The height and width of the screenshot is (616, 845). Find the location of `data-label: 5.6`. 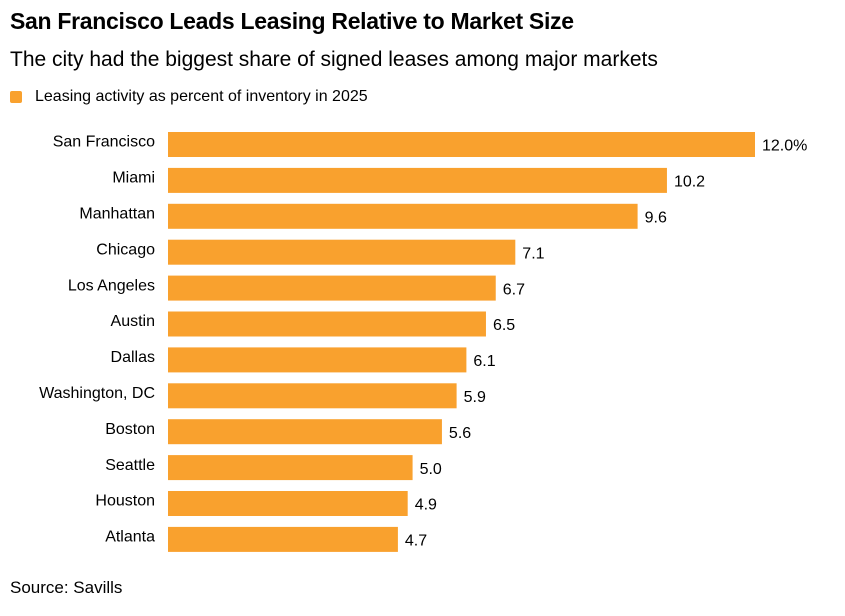

data-label: 5.6 is located at coordinates (460, 433).